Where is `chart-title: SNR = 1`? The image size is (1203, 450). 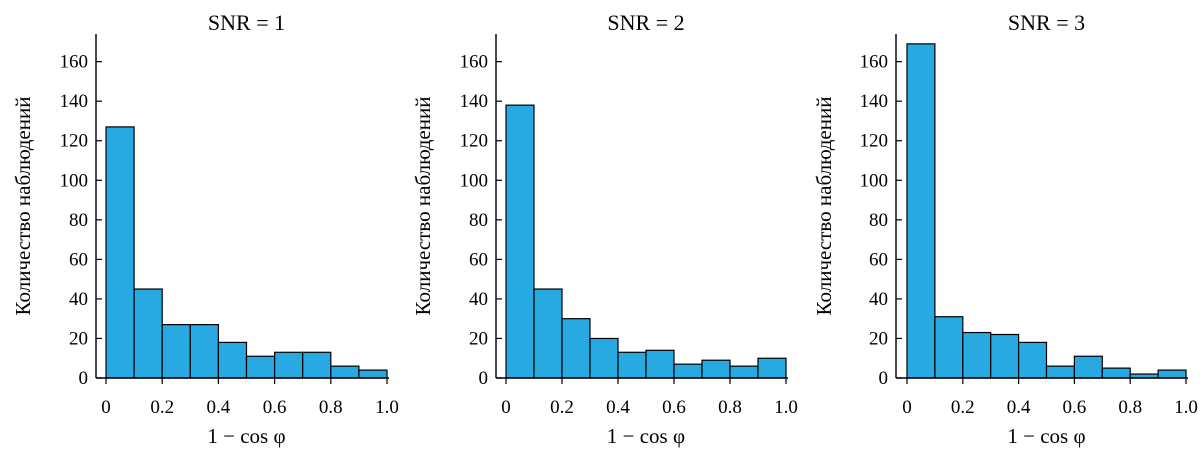 chart-title: SNR = 1 is located at coordinates (246, 22).